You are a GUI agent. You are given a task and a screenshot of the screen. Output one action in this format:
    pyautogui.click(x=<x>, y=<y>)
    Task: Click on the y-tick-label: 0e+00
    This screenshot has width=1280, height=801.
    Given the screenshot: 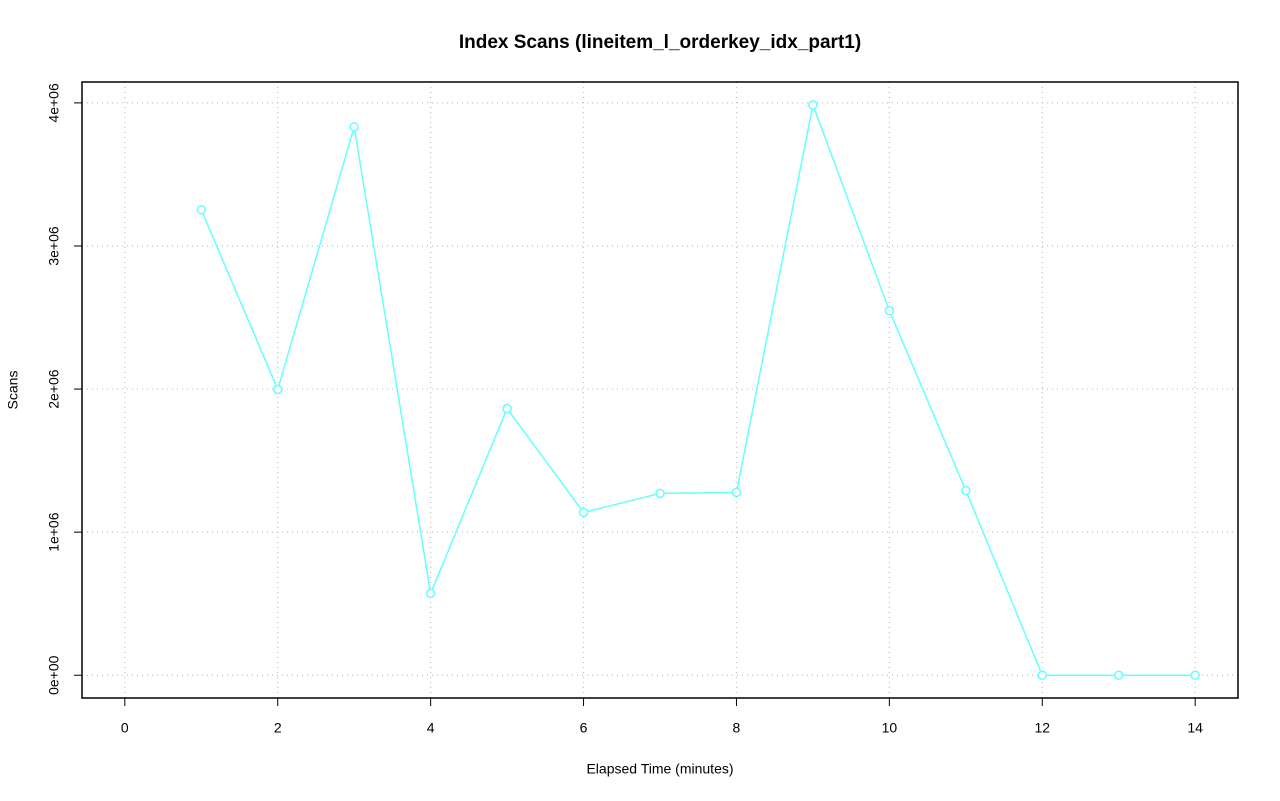 What is the action you would take?
    pyautogui.click(x=54, y=675)
    